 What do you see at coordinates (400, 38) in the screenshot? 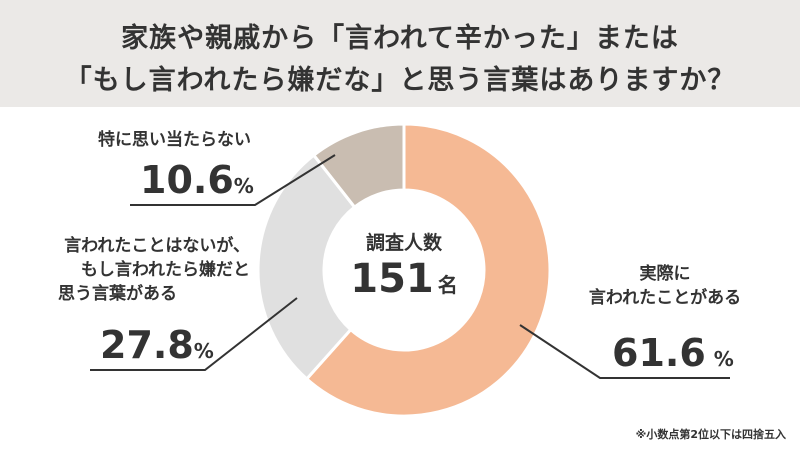
I see `title-line-1: 家族や親戚から「言われて辛かった」または` at bounding box center [400, 38].